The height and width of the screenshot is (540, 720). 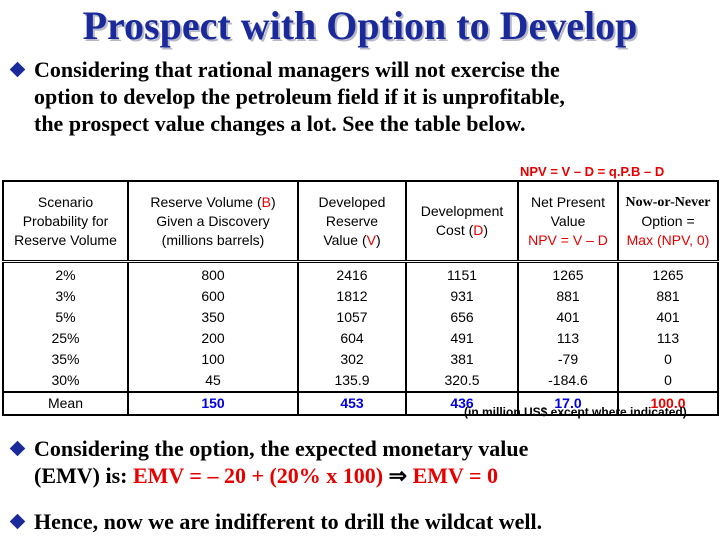 I want to click on cell-probability: 2%, so click(x=65, y=273).